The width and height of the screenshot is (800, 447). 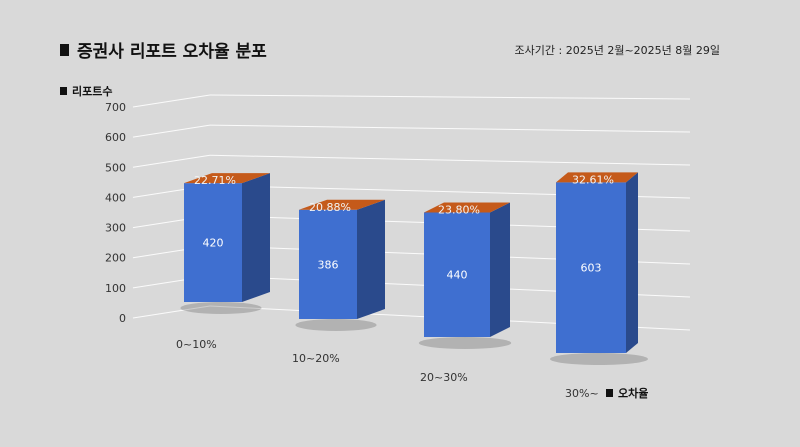 I want to click on bar-value-label-2: 440, so click(x=457, y=275).